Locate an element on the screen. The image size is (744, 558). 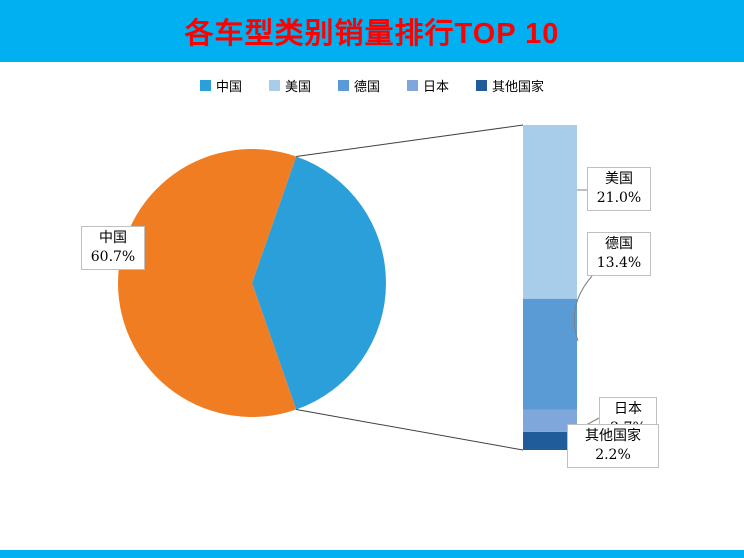
label-japan-name: 日本 is located at coordinates (628, 409).